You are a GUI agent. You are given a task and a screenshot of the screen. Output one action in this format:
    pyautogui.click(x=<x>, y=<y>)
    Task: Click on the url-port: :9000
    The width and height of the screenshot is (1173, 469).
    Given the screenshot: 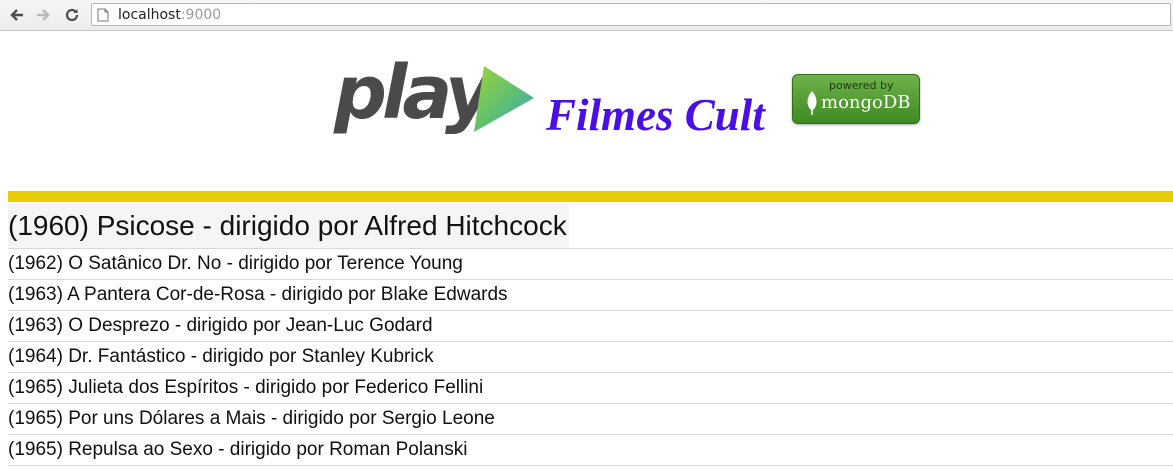 What is the action you would take?
    pyautogui.click(x=201, y=15)
    